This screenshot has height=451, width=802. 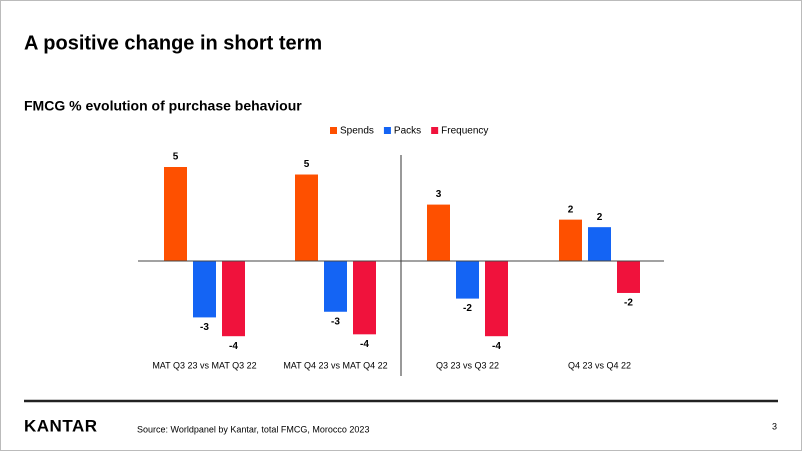 I want to click on chart-title: FMCG % evolution of purchase behaviour, so click(x=163, y=106).